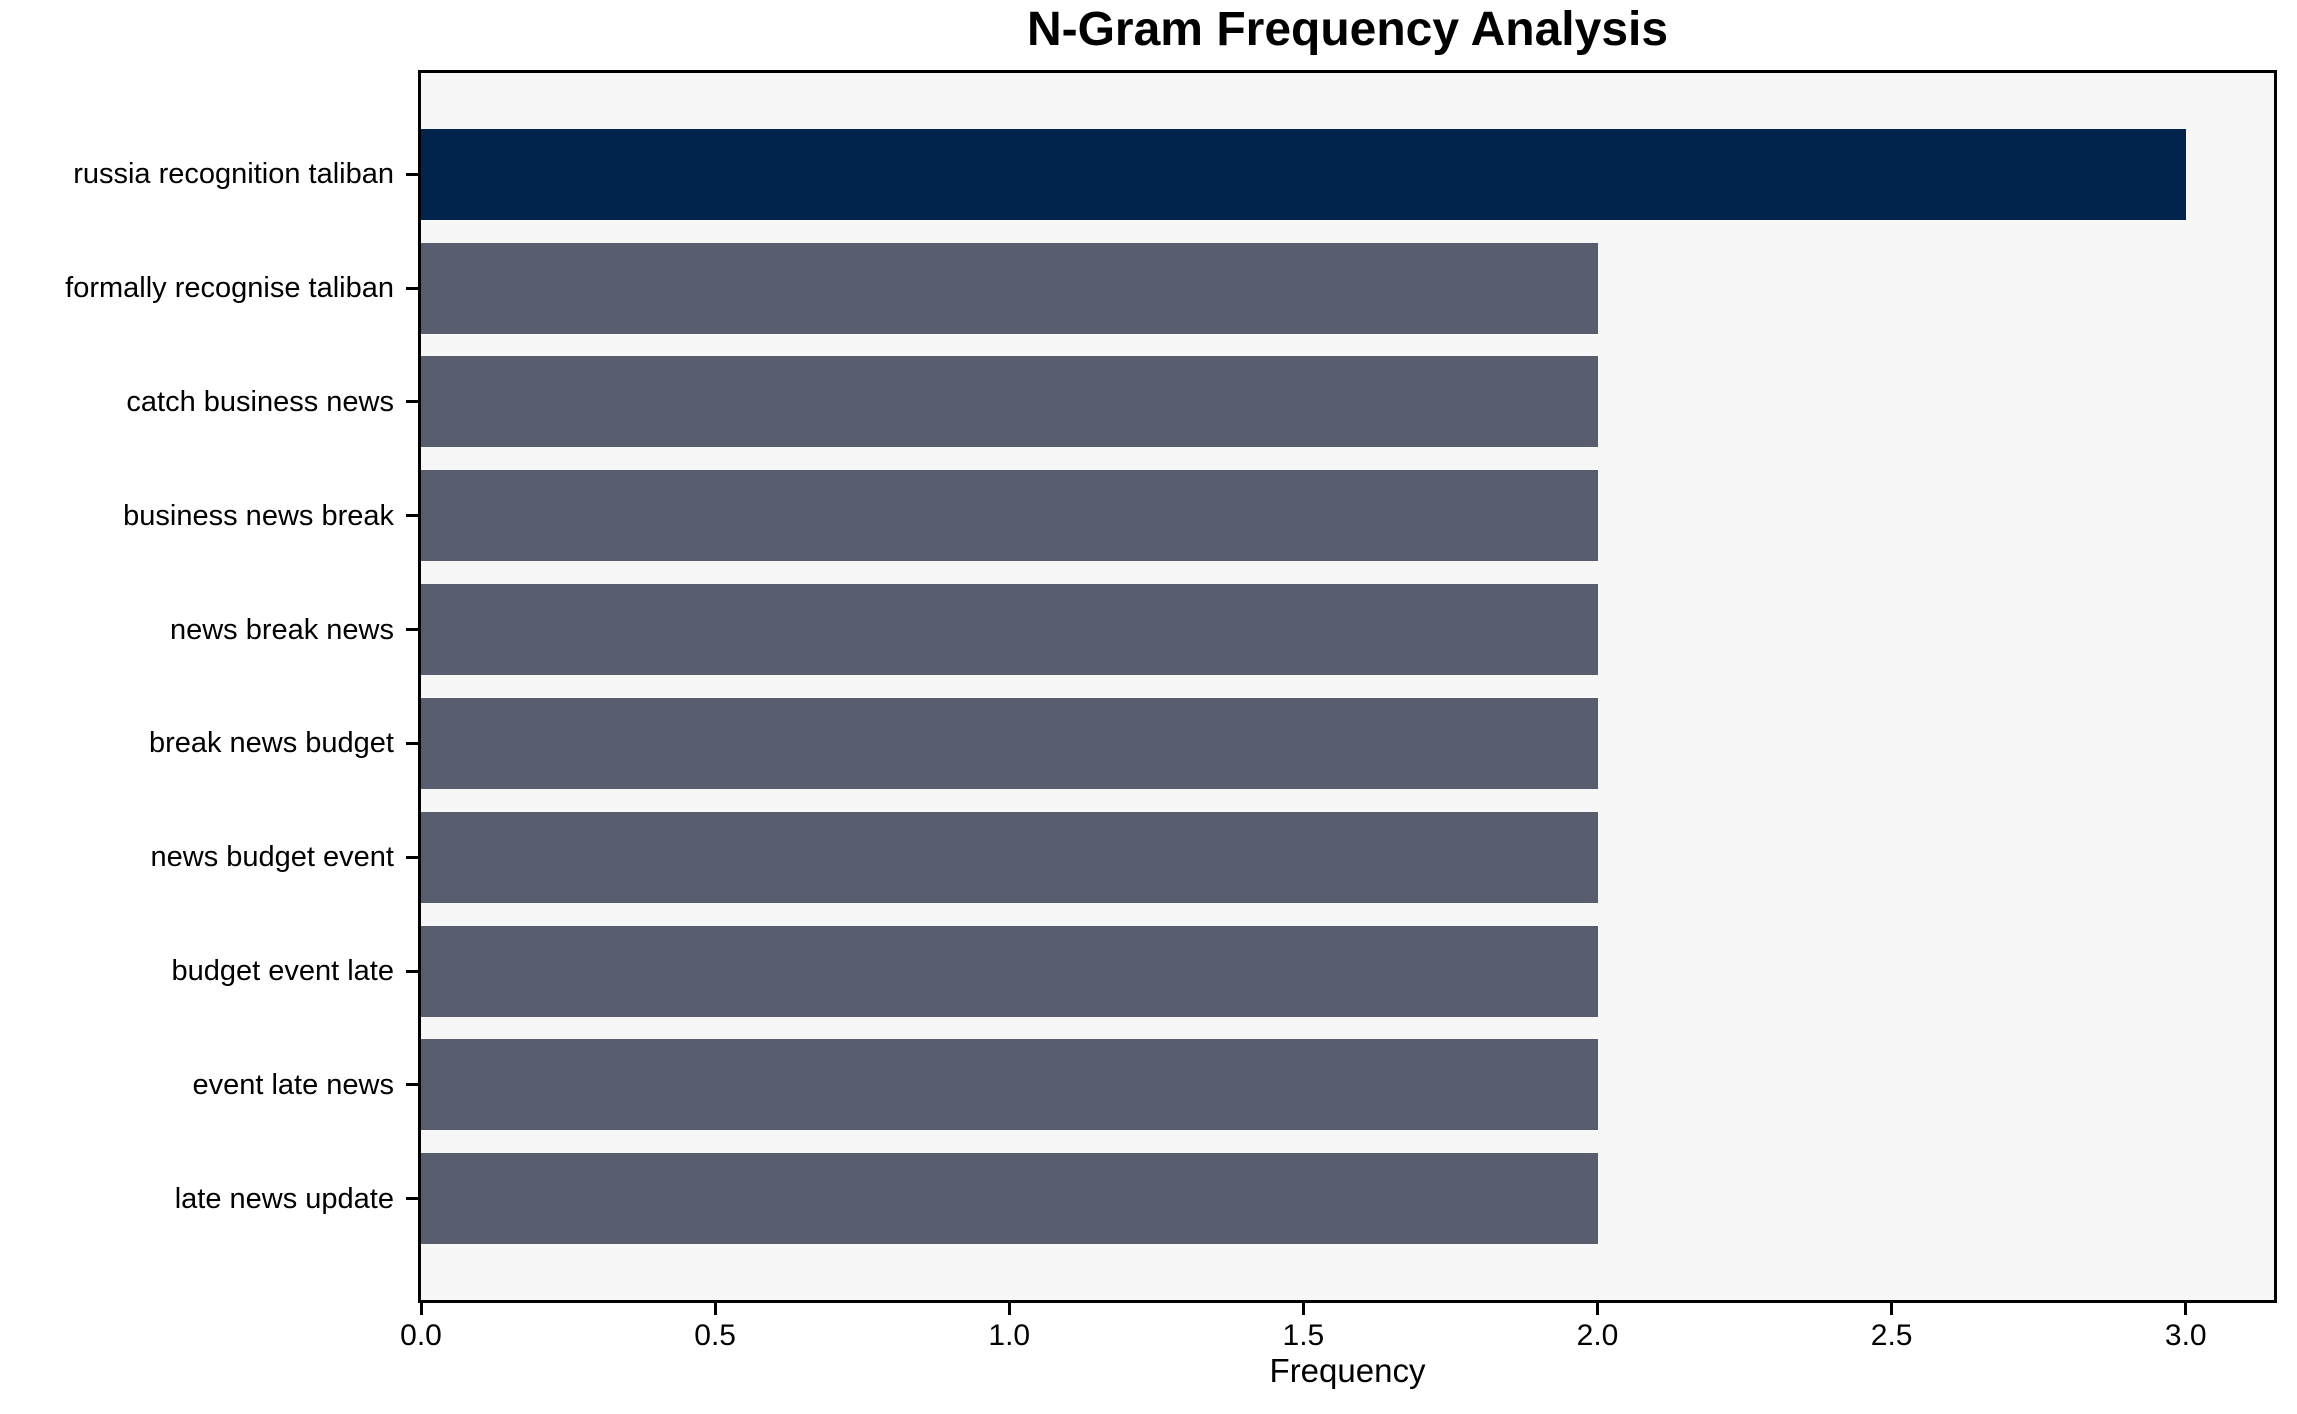 The height and width of the screenshot is (1414, 2297). I want to click on bar-russia-recognition-taliban, so click(1303, 174).